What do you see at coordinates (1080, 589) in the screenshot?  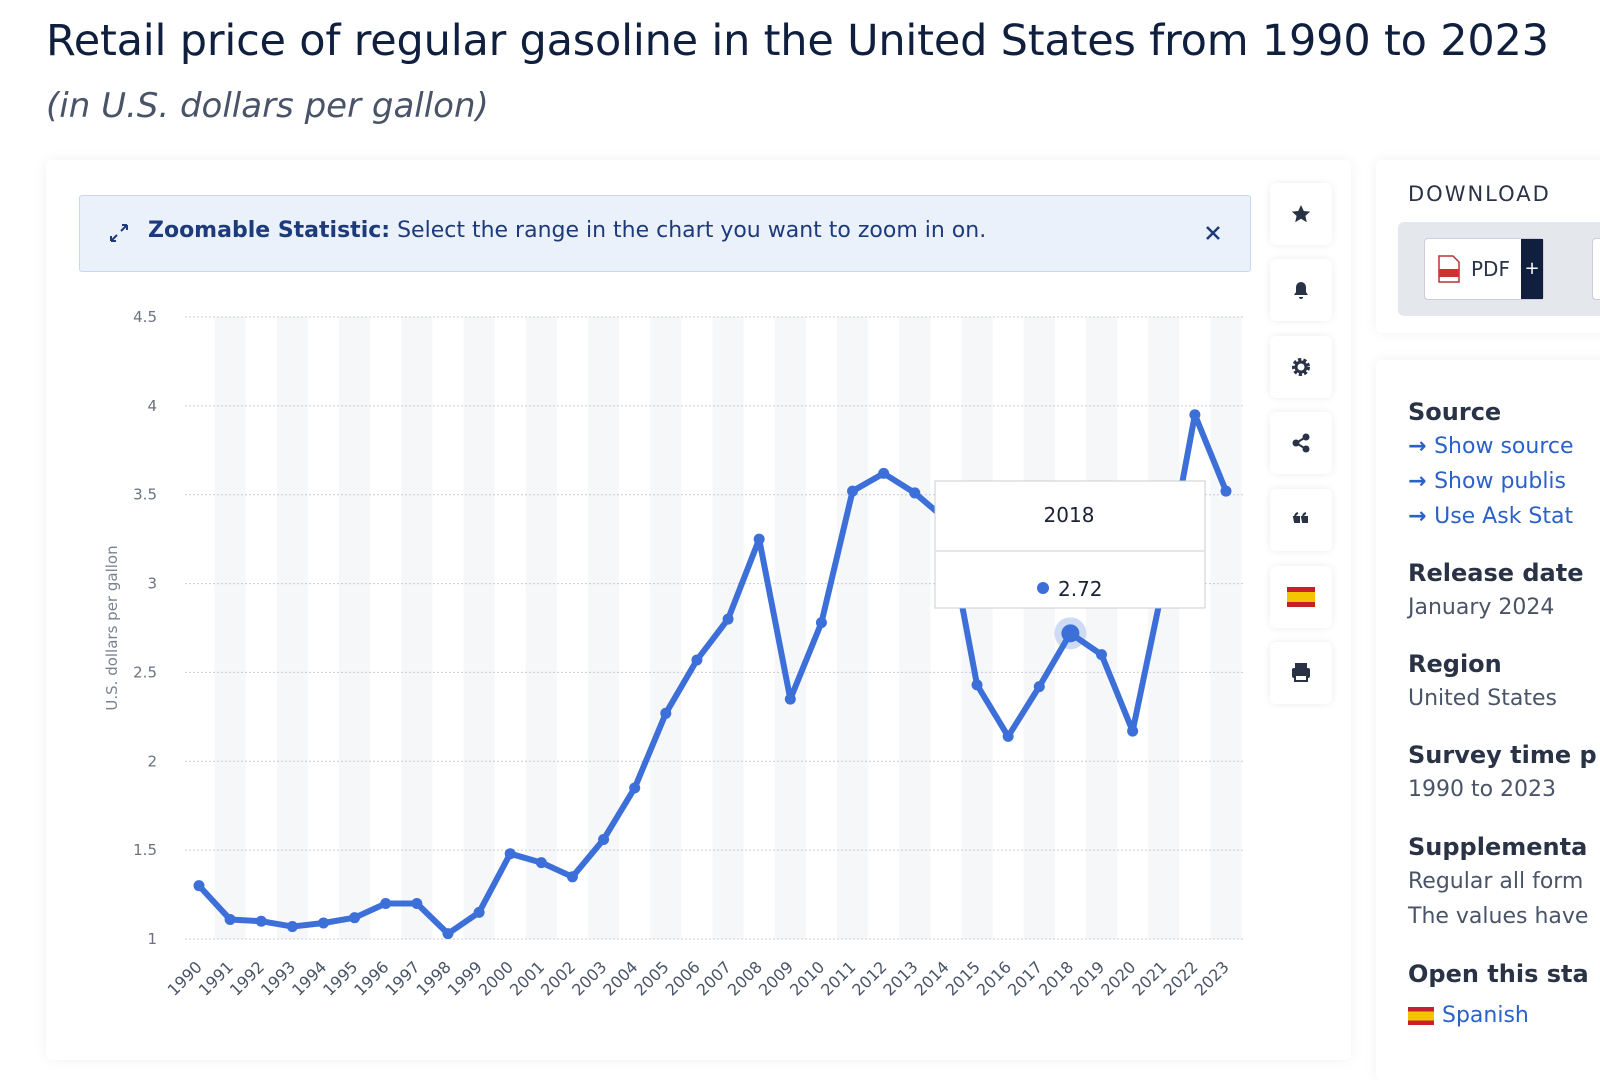 I see `tooltip-value: 2.72` at bounding box center [1080, 589].